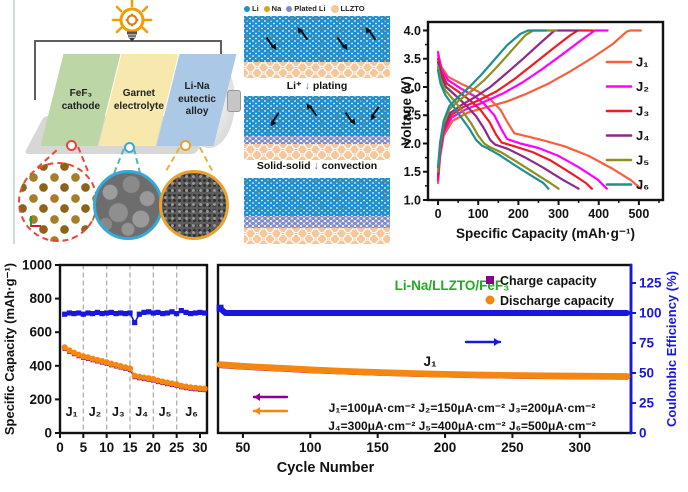 The width and height of the screenshot is (688, 492). What do you see at coordinates (412, 201) in the screenshot?
I see `svg-text: 1.0` at bounding box center [412, 201].